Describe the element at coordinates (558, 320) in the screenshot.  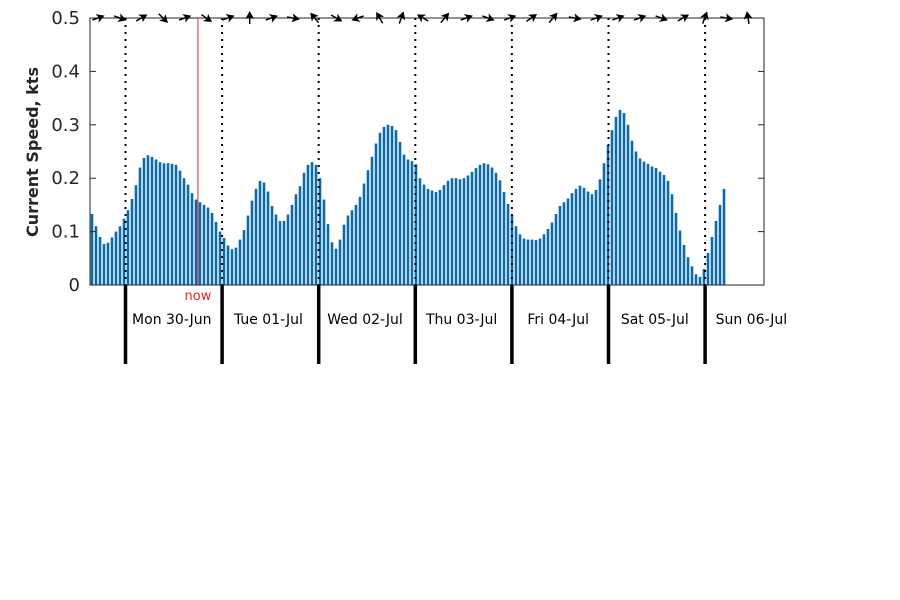
I see `day-label: Fri 04-Jul` at that location.